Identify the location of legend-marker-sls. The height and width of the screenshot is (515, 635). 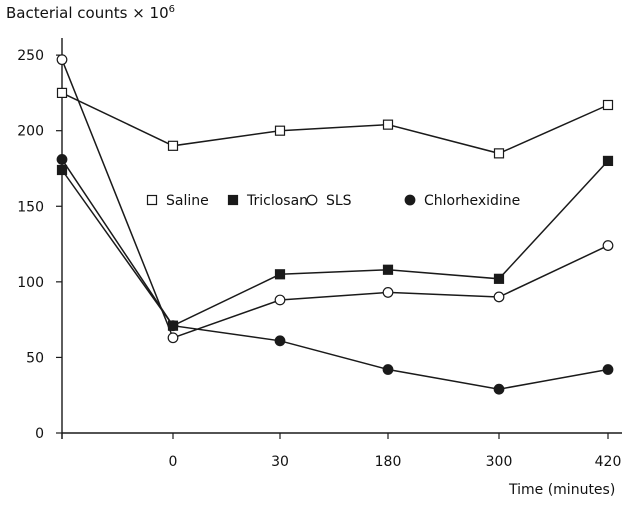
(312, 200).